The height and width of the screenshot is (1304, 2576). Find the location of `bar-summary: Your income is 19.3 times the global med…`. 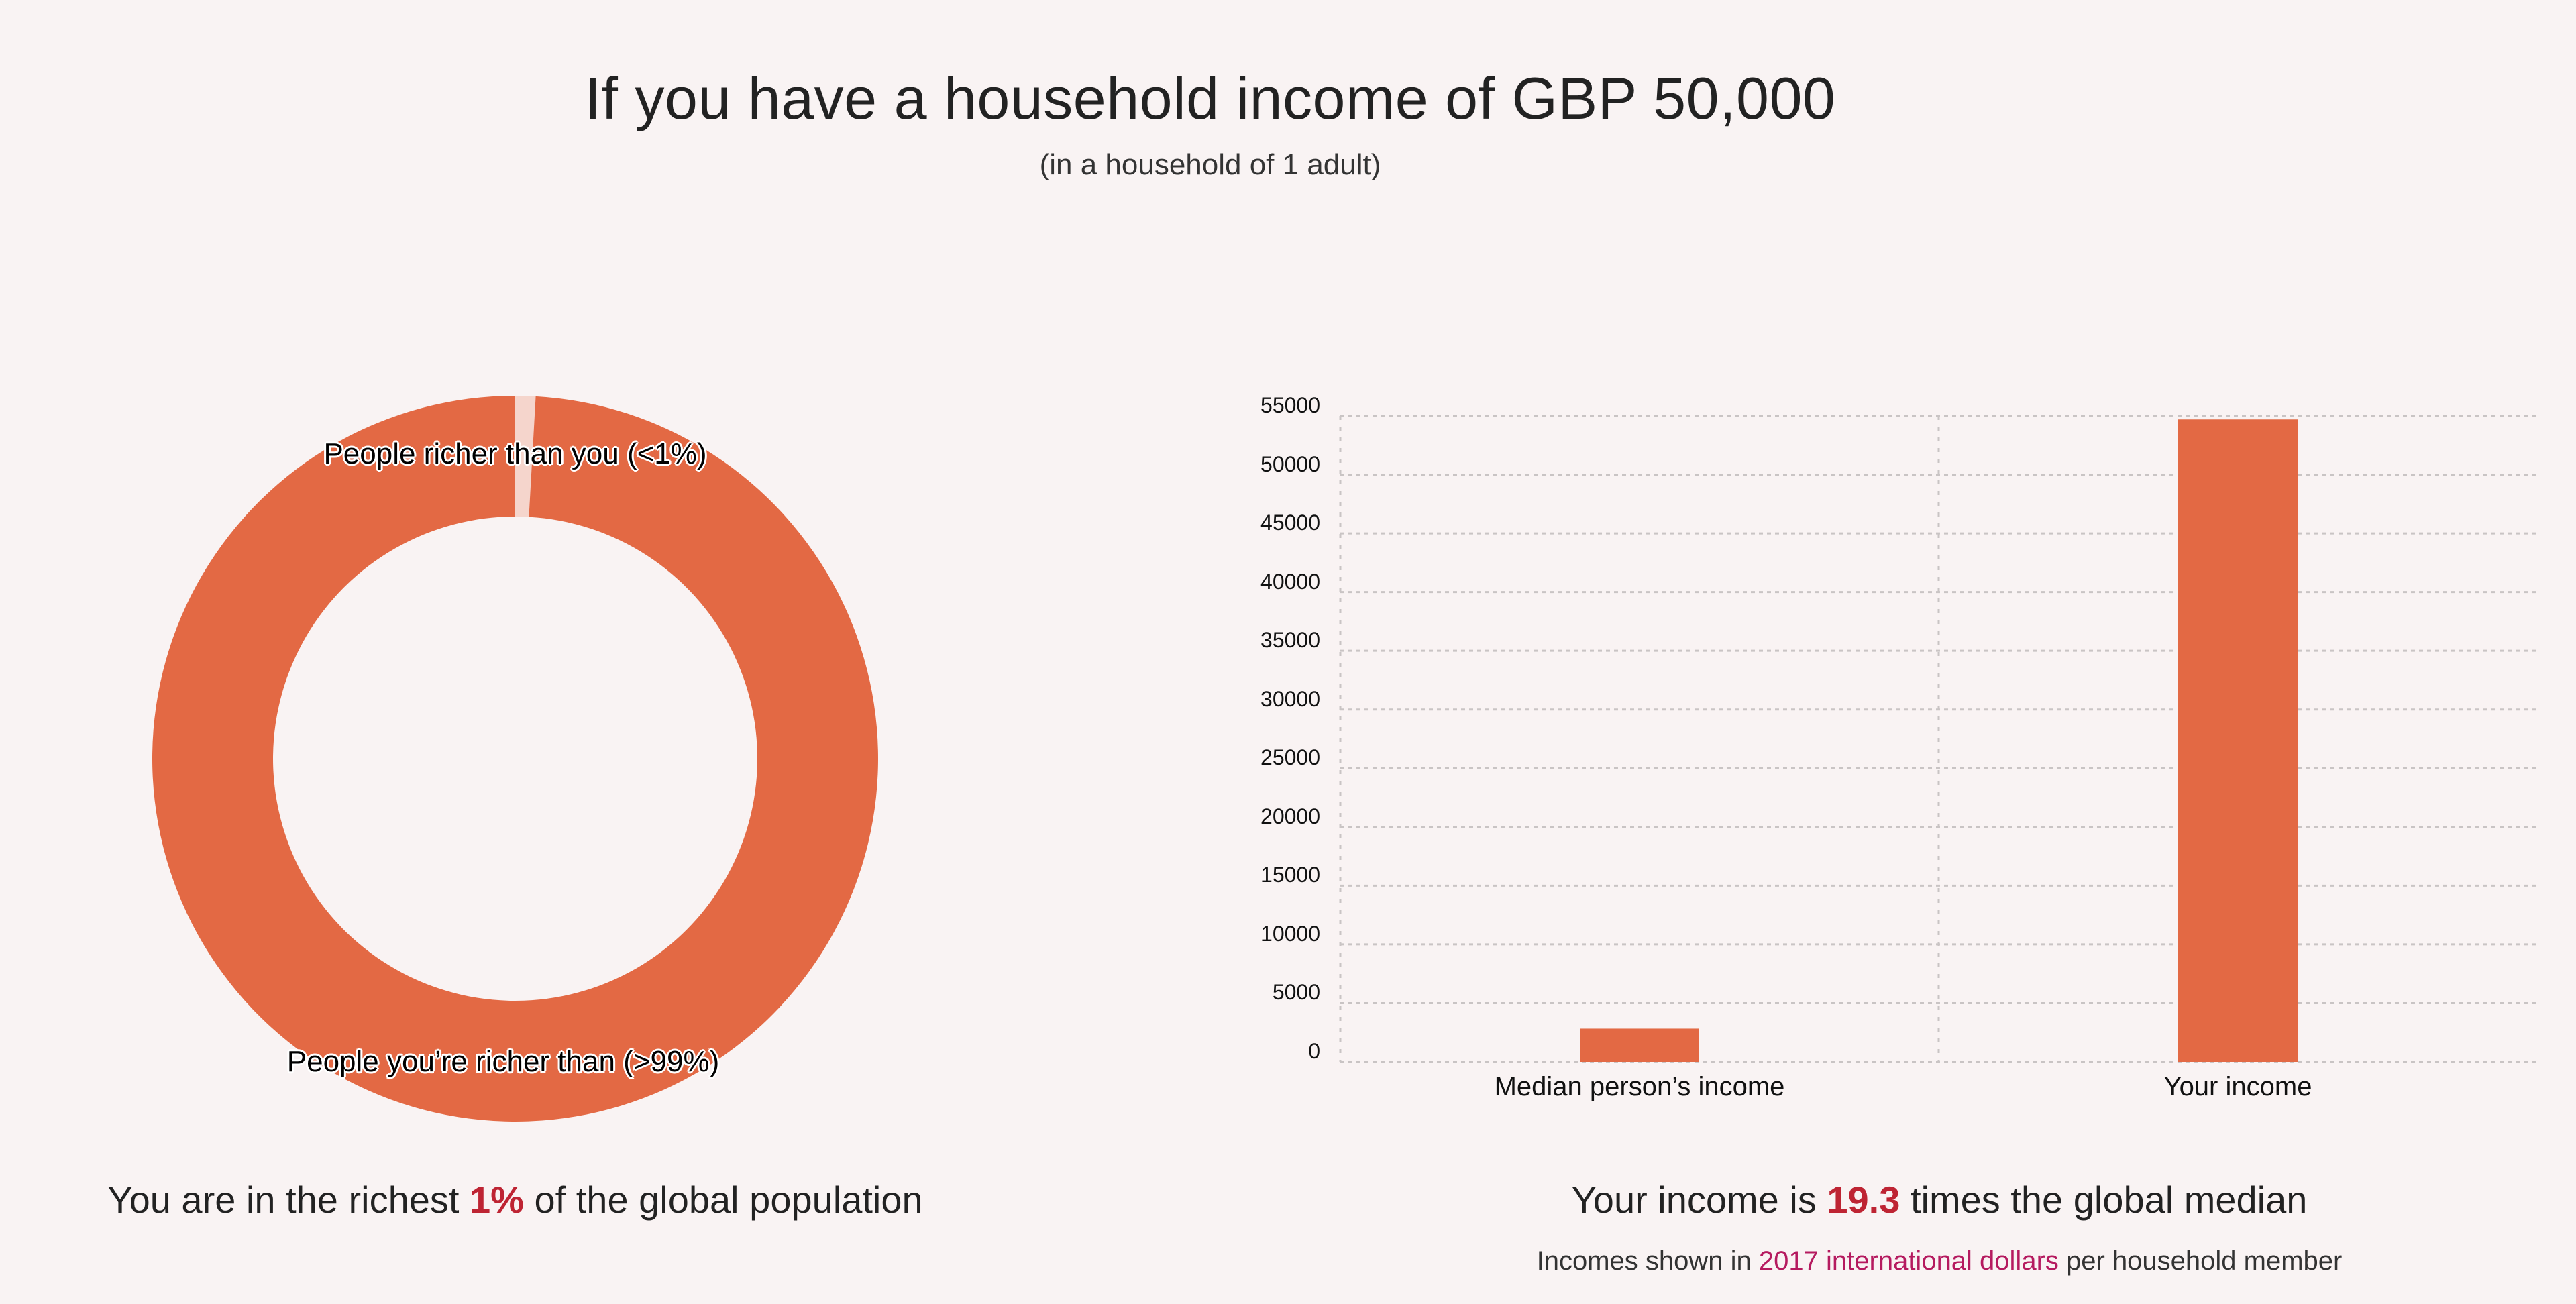

bar-summary: Your income is 19.3 times the global med… is located at coordinates (1940, 1201).